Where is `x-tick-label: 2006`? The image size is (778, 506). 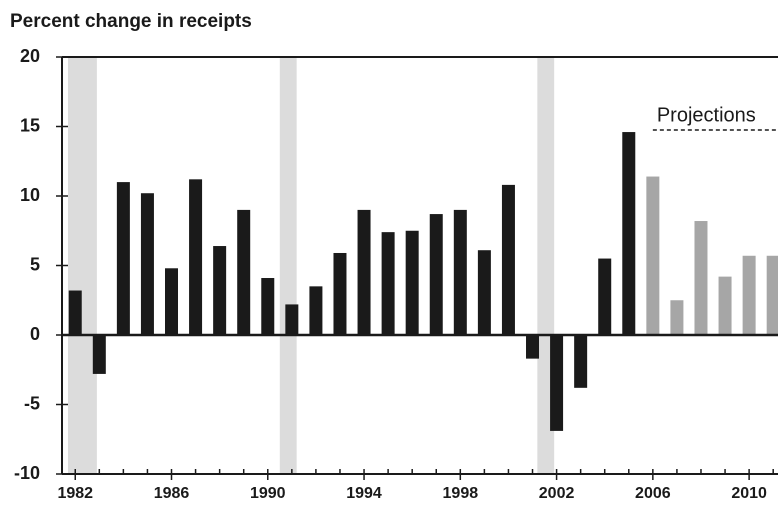
x-tick-label: 2006 is located at coordinates (653, 493).